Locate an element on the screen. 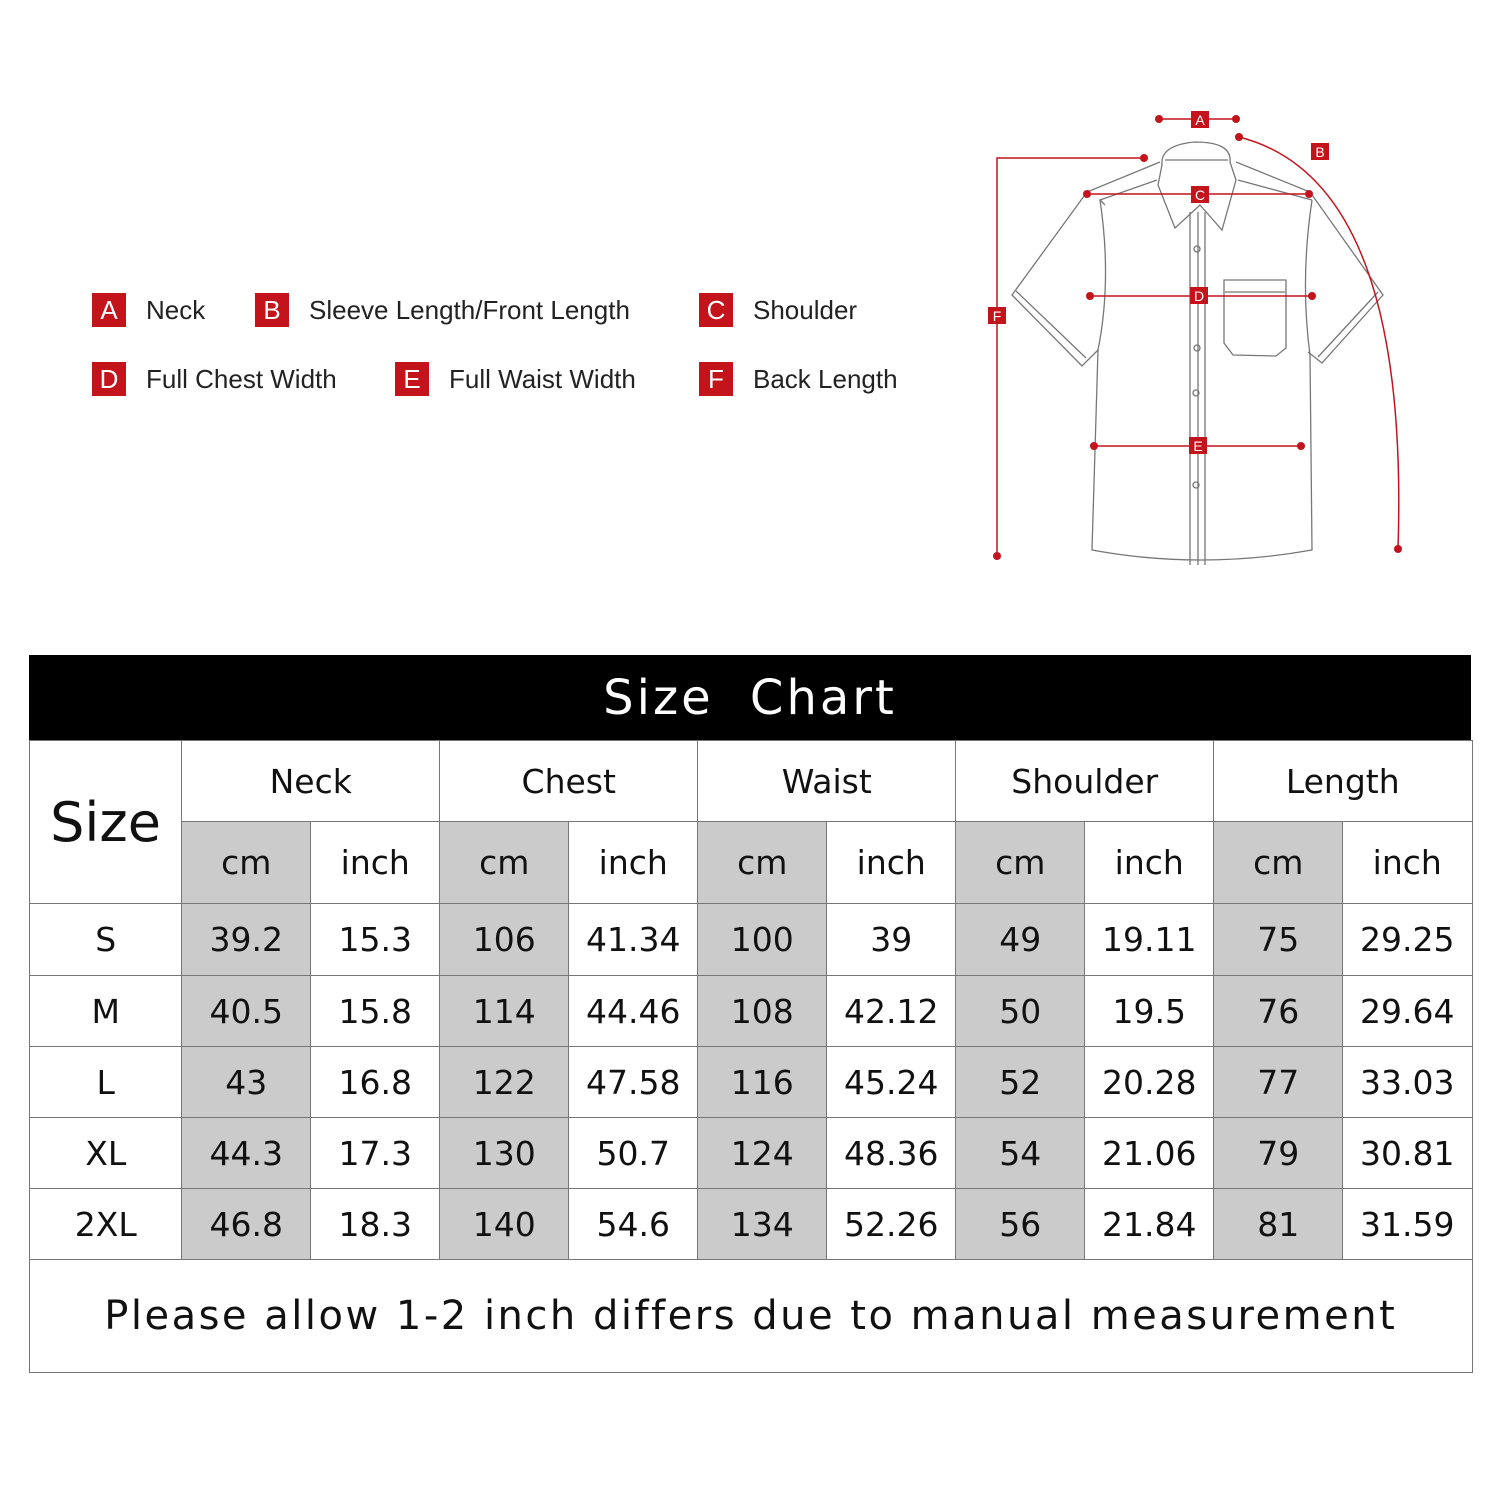 Image resolution: width=1500 pixels, height=1500 pixels. legend-item-chest-width: D Full Chest Width is located at coordinates (214, 379).